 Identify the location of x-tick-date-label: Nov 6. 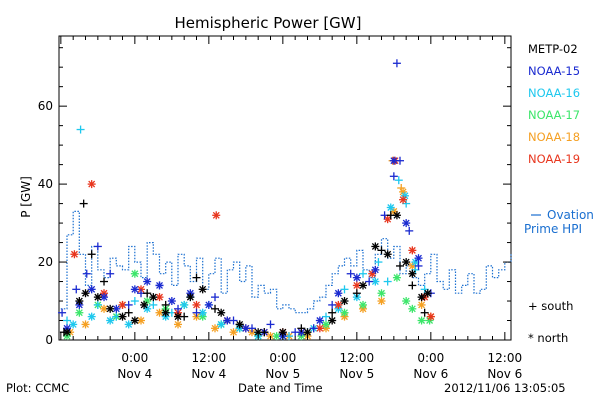
(504, 374).